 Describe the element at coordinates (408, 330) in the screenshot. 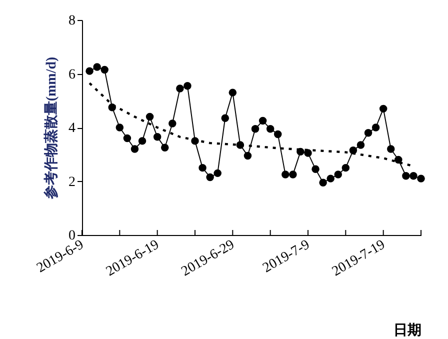

I see `x-axis-title: 日期` at that location.